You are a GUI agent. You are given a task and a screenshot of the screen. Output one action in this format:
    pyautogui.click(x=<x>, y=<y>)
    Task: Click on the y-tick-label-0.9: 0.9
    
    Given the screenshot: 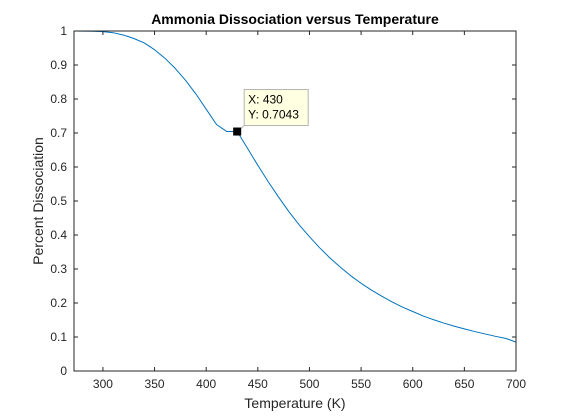 What is the action you would take?
    pyautogui.click(x=58, y=65)
    